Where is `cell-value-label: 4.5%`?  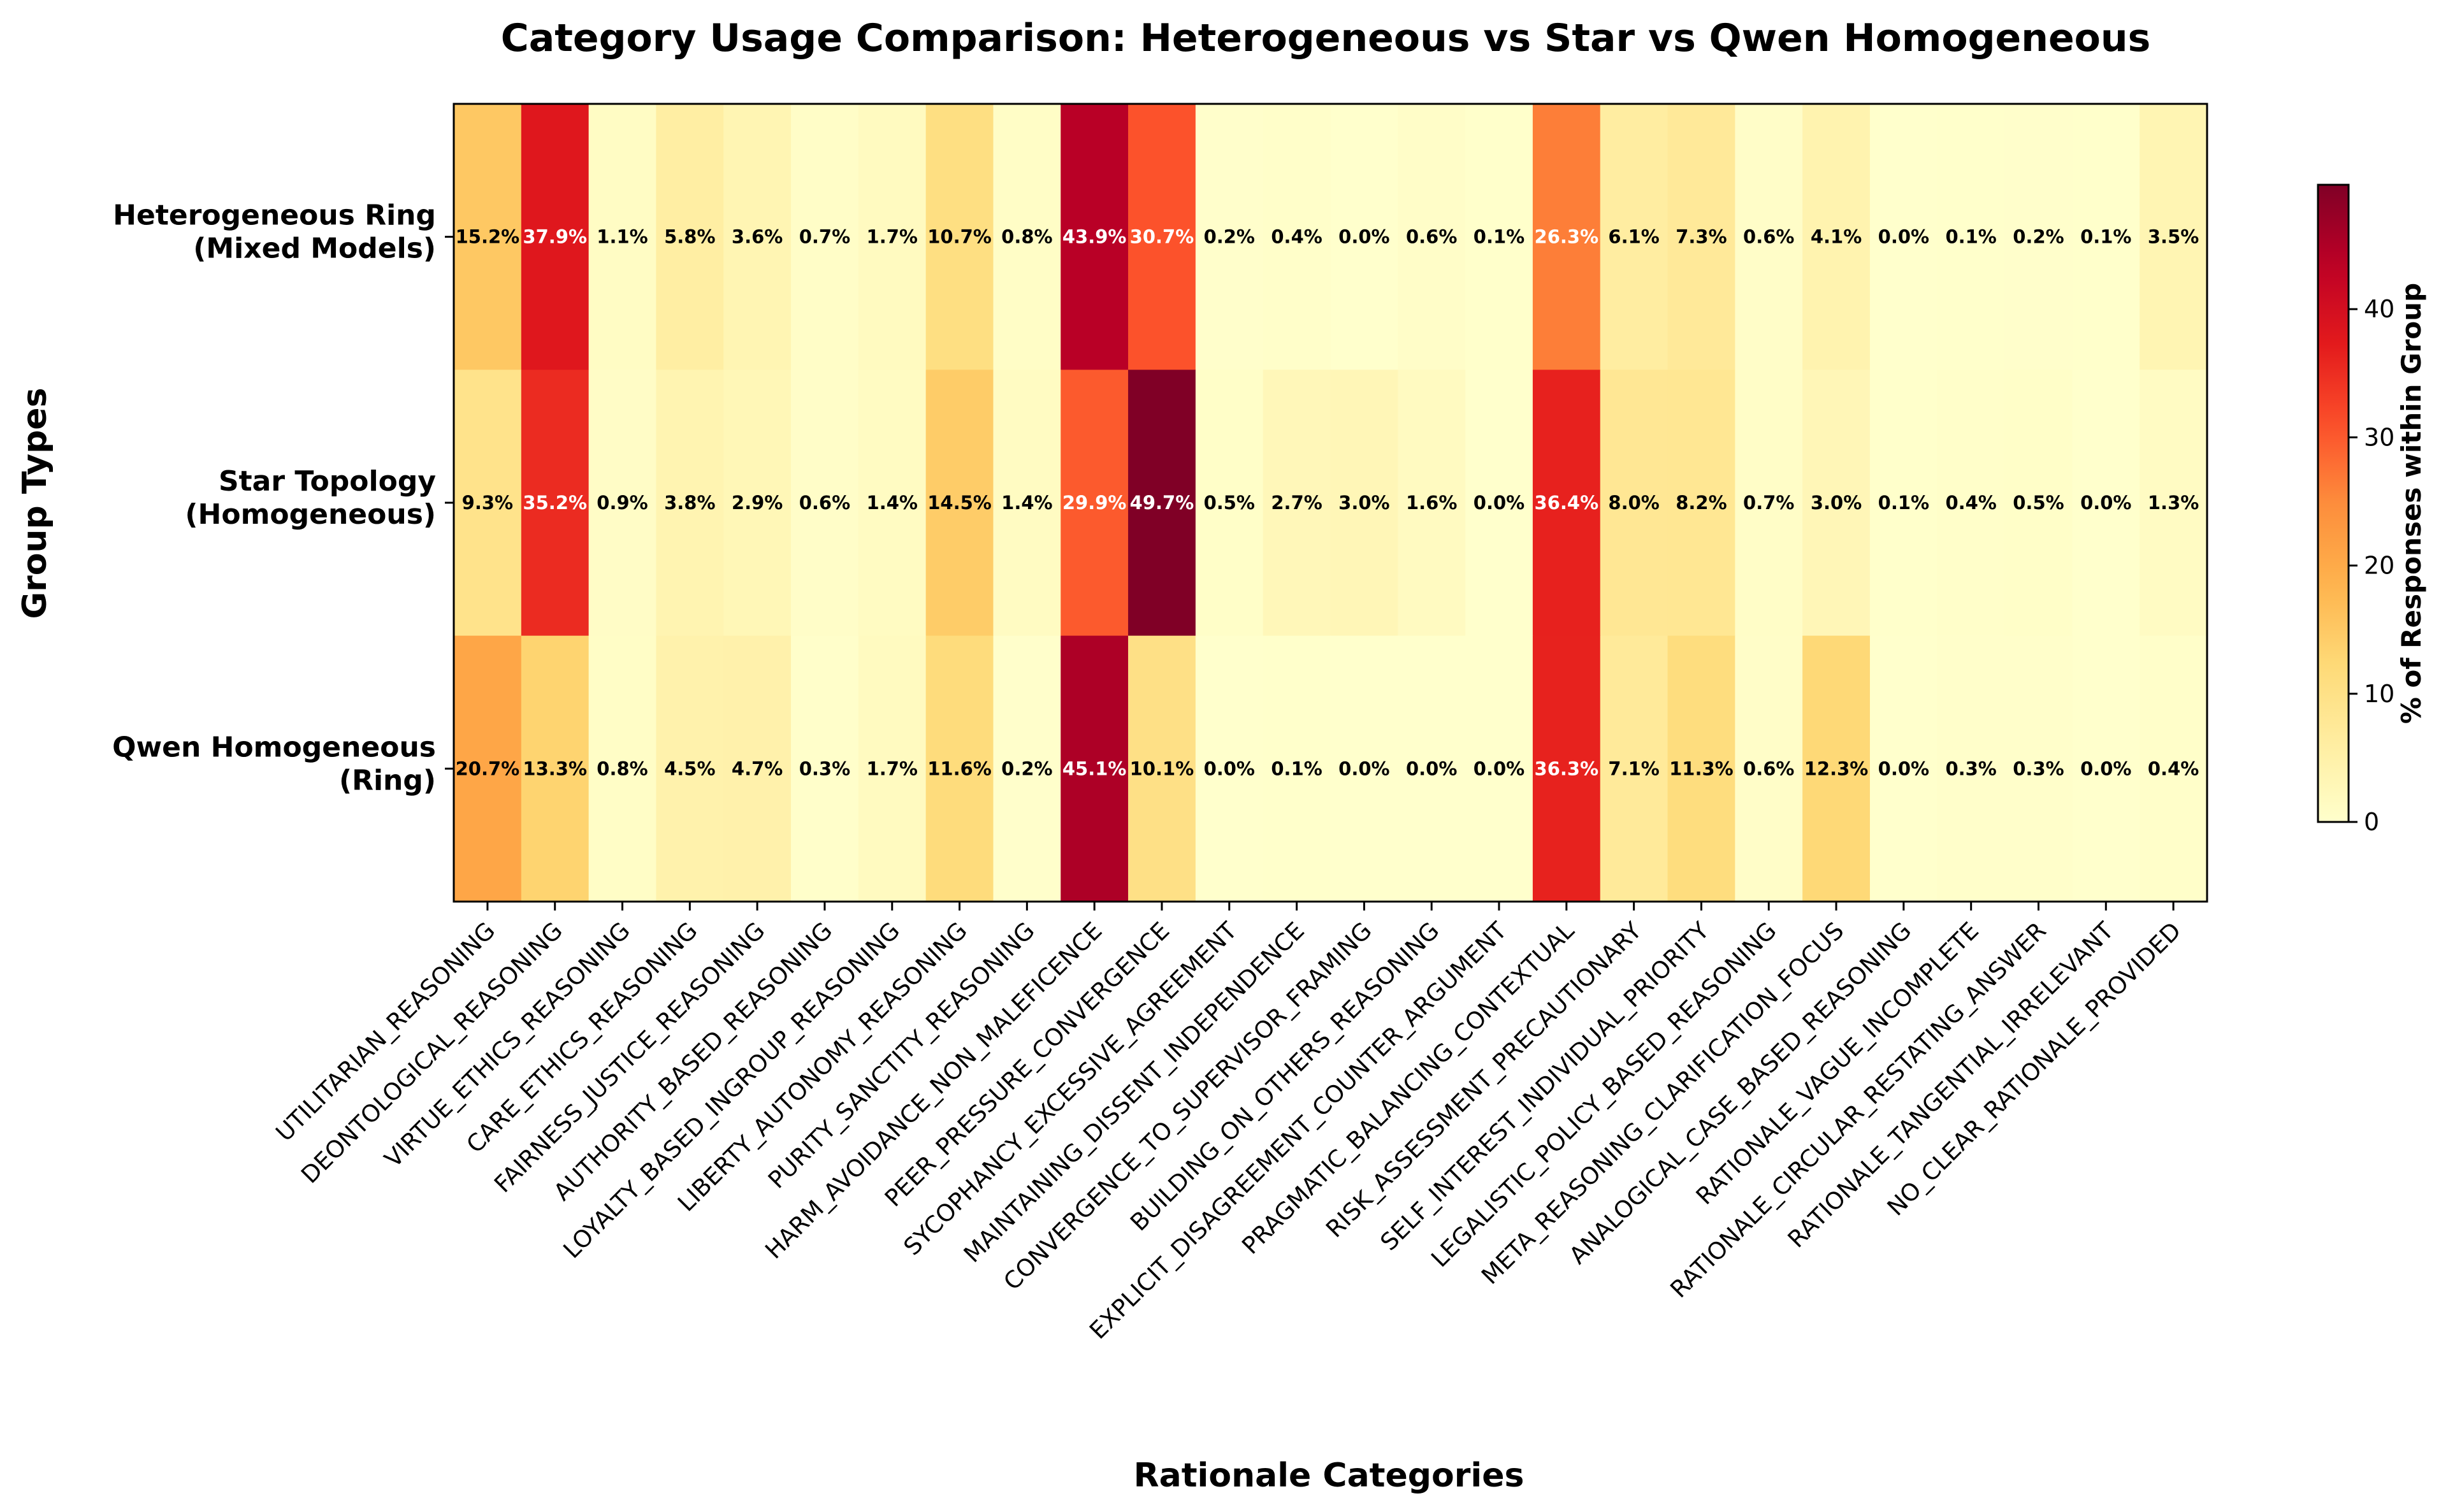 cell-value-label: 4.5% is located at coordinates (690, 768).